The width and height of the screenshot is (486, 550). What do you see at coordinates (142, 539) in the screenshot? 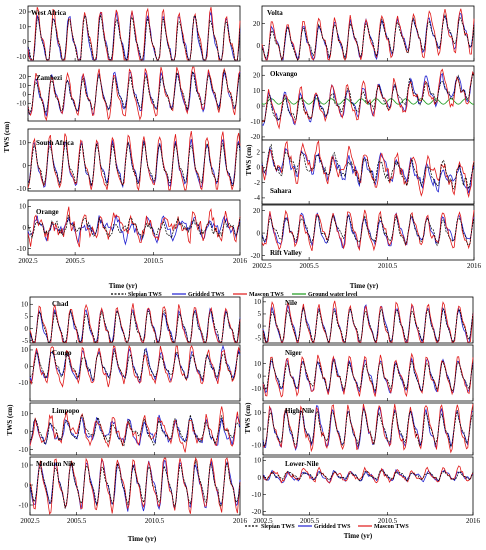
I see `xlabel-bottom-left: Time (yr)` at bounding box center [142, 539].